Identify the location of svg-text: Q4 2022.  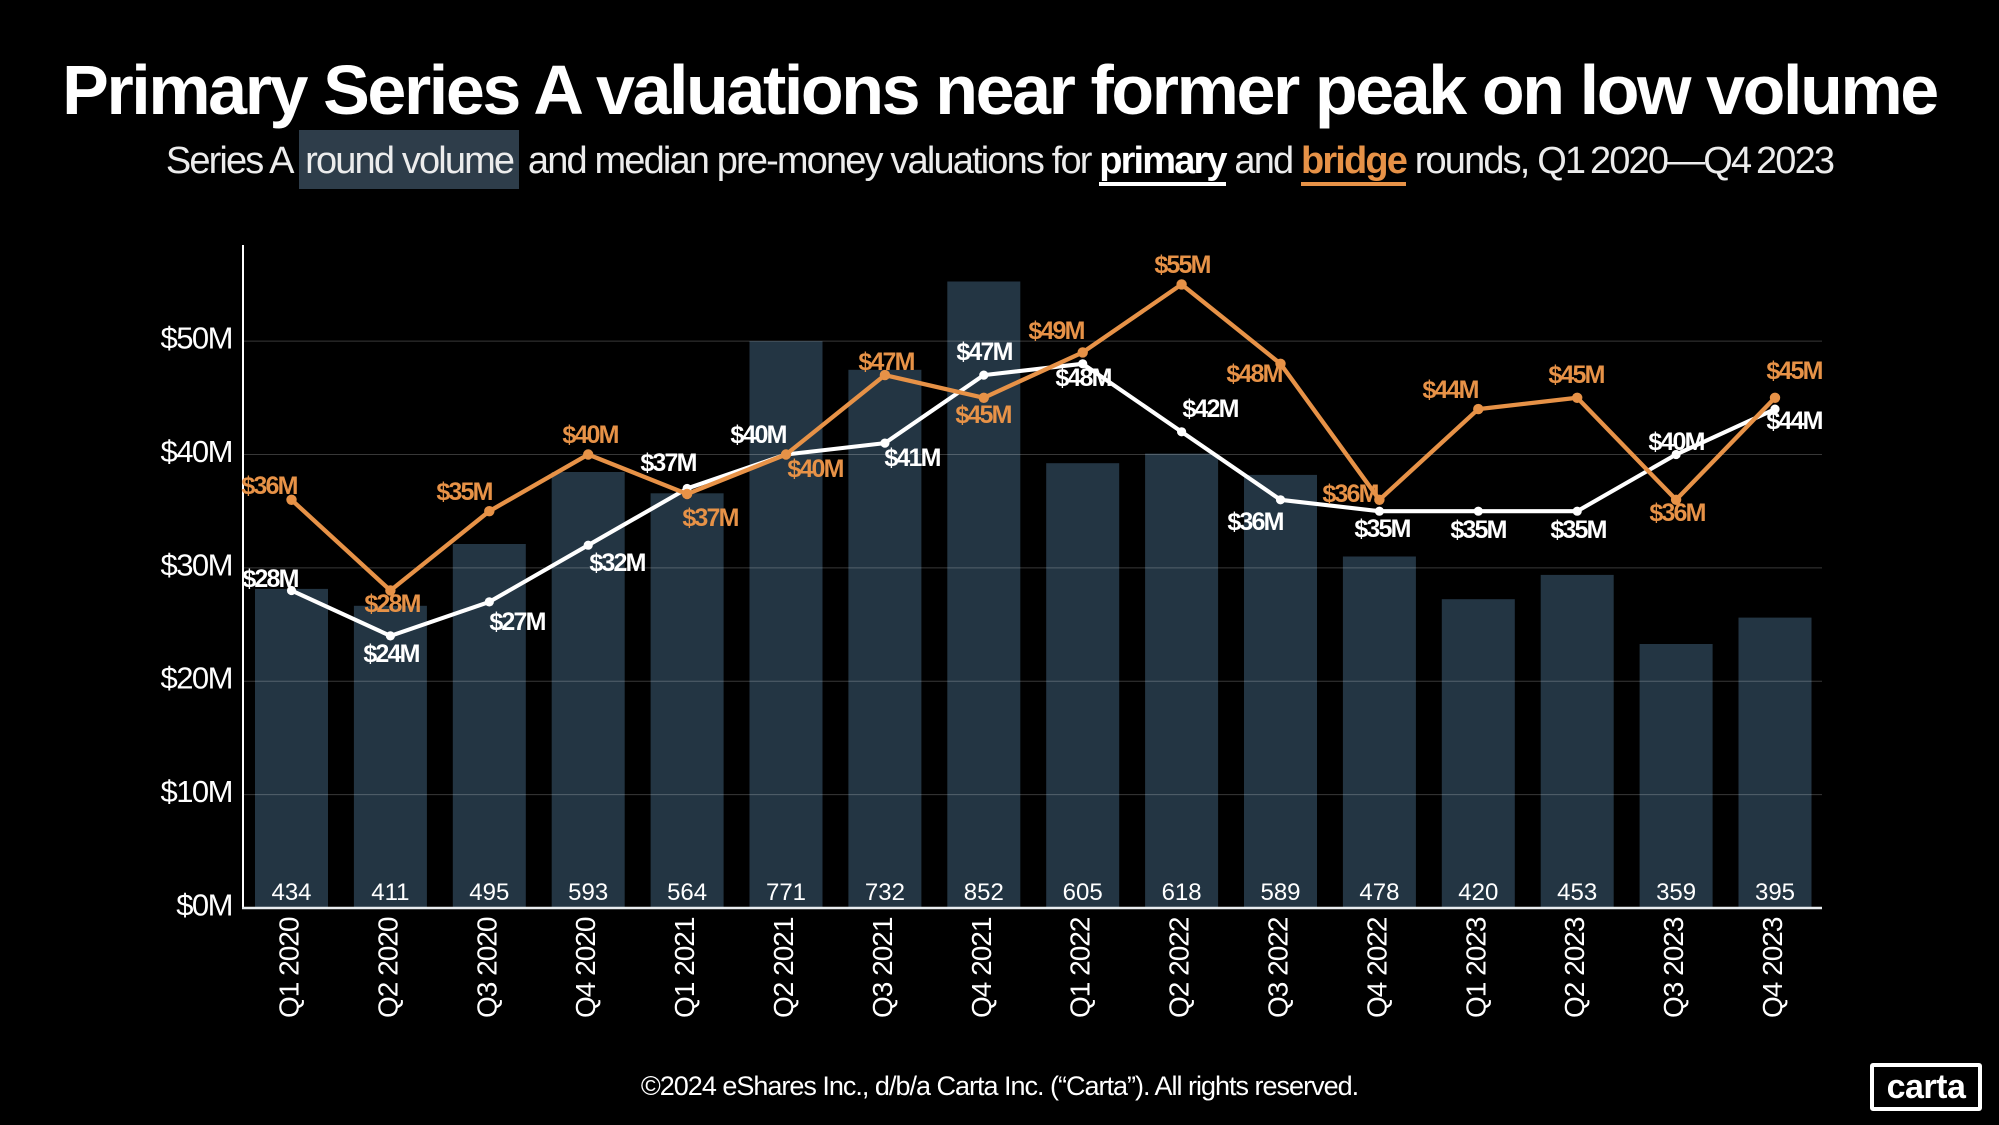
(1376, 967).